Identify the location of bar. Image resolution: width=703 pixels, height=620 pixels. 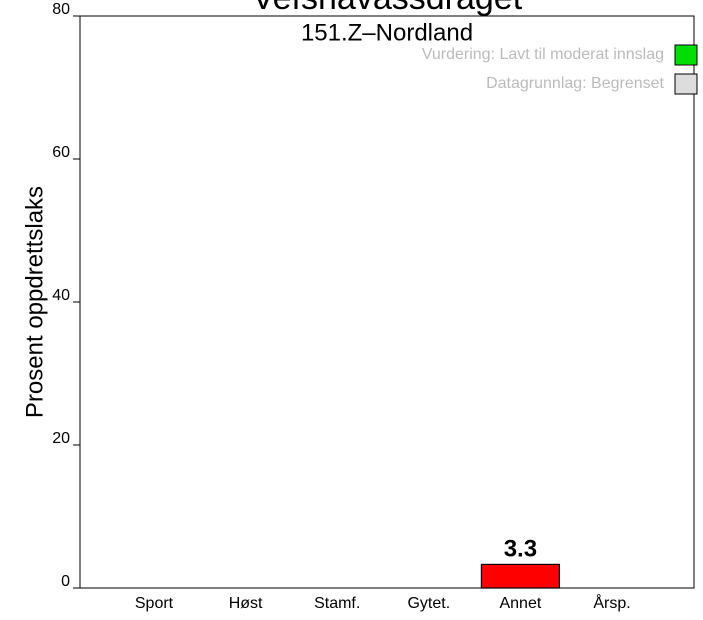
(520, 576).